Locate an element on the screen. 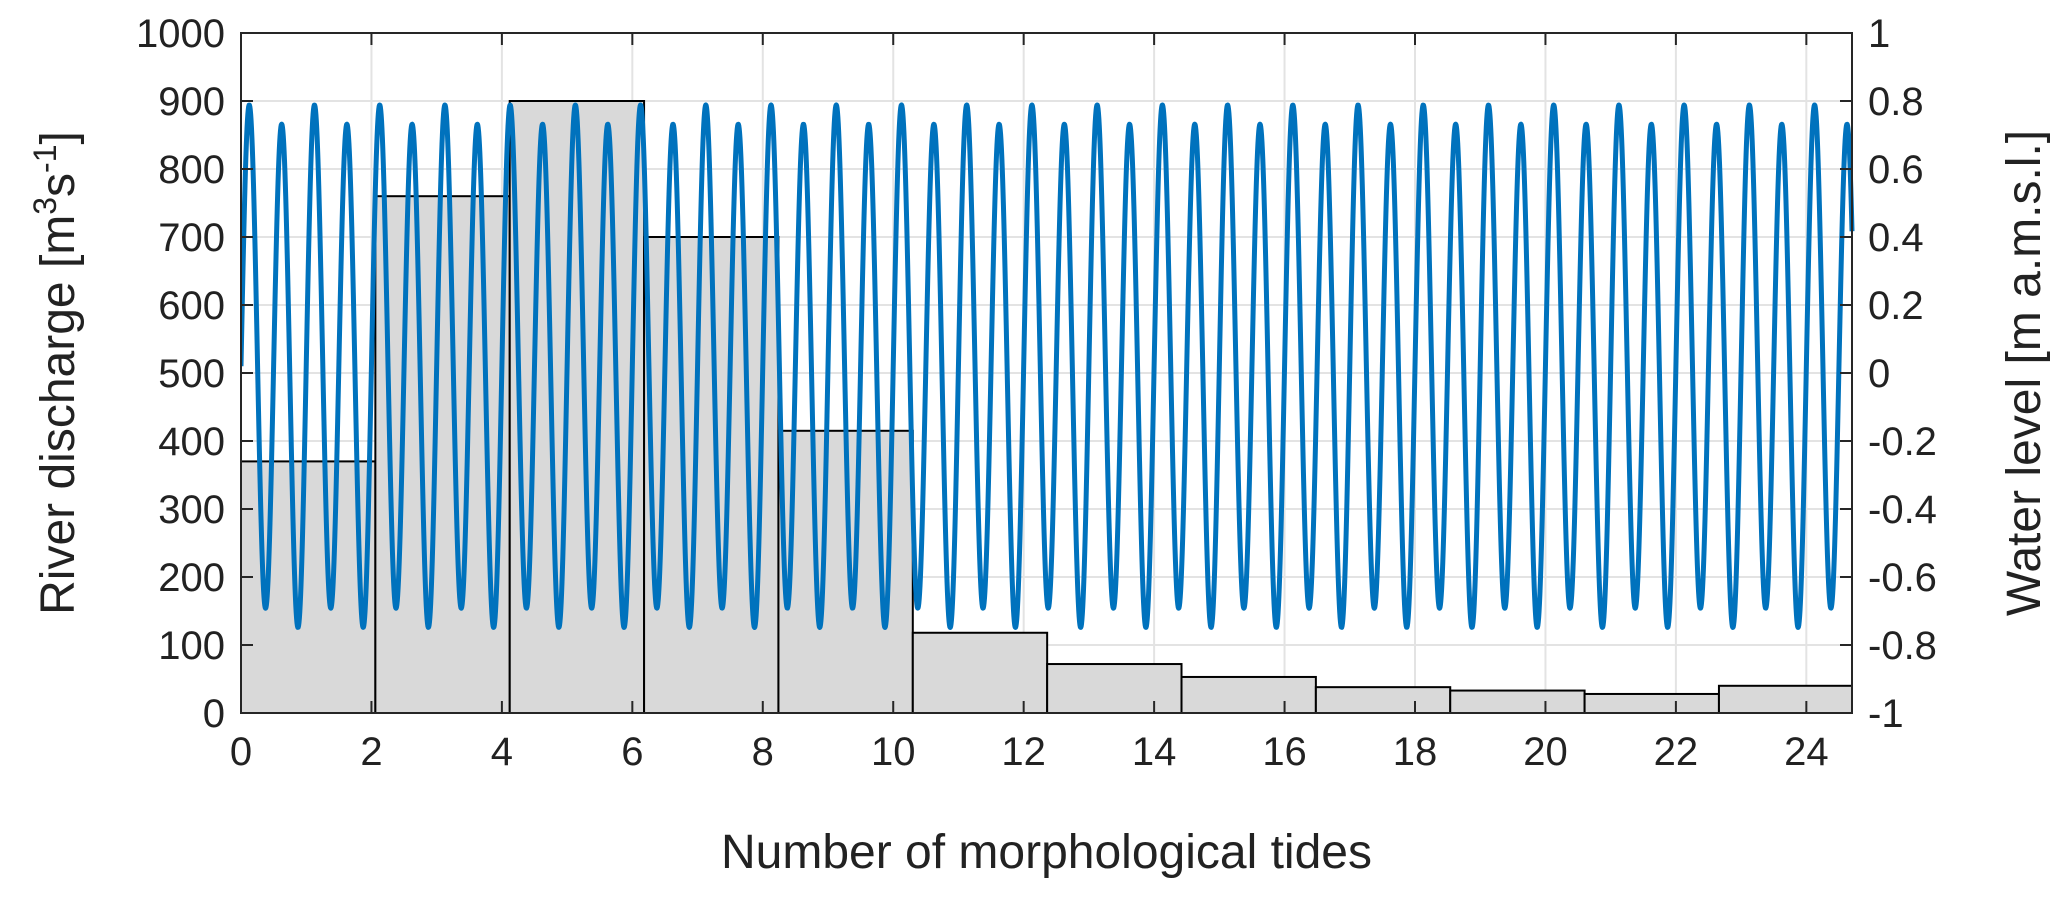 The width and height of the screenshot is (2067, 898). left-y-tick-label: 400 is located at coordinates (191, 442).